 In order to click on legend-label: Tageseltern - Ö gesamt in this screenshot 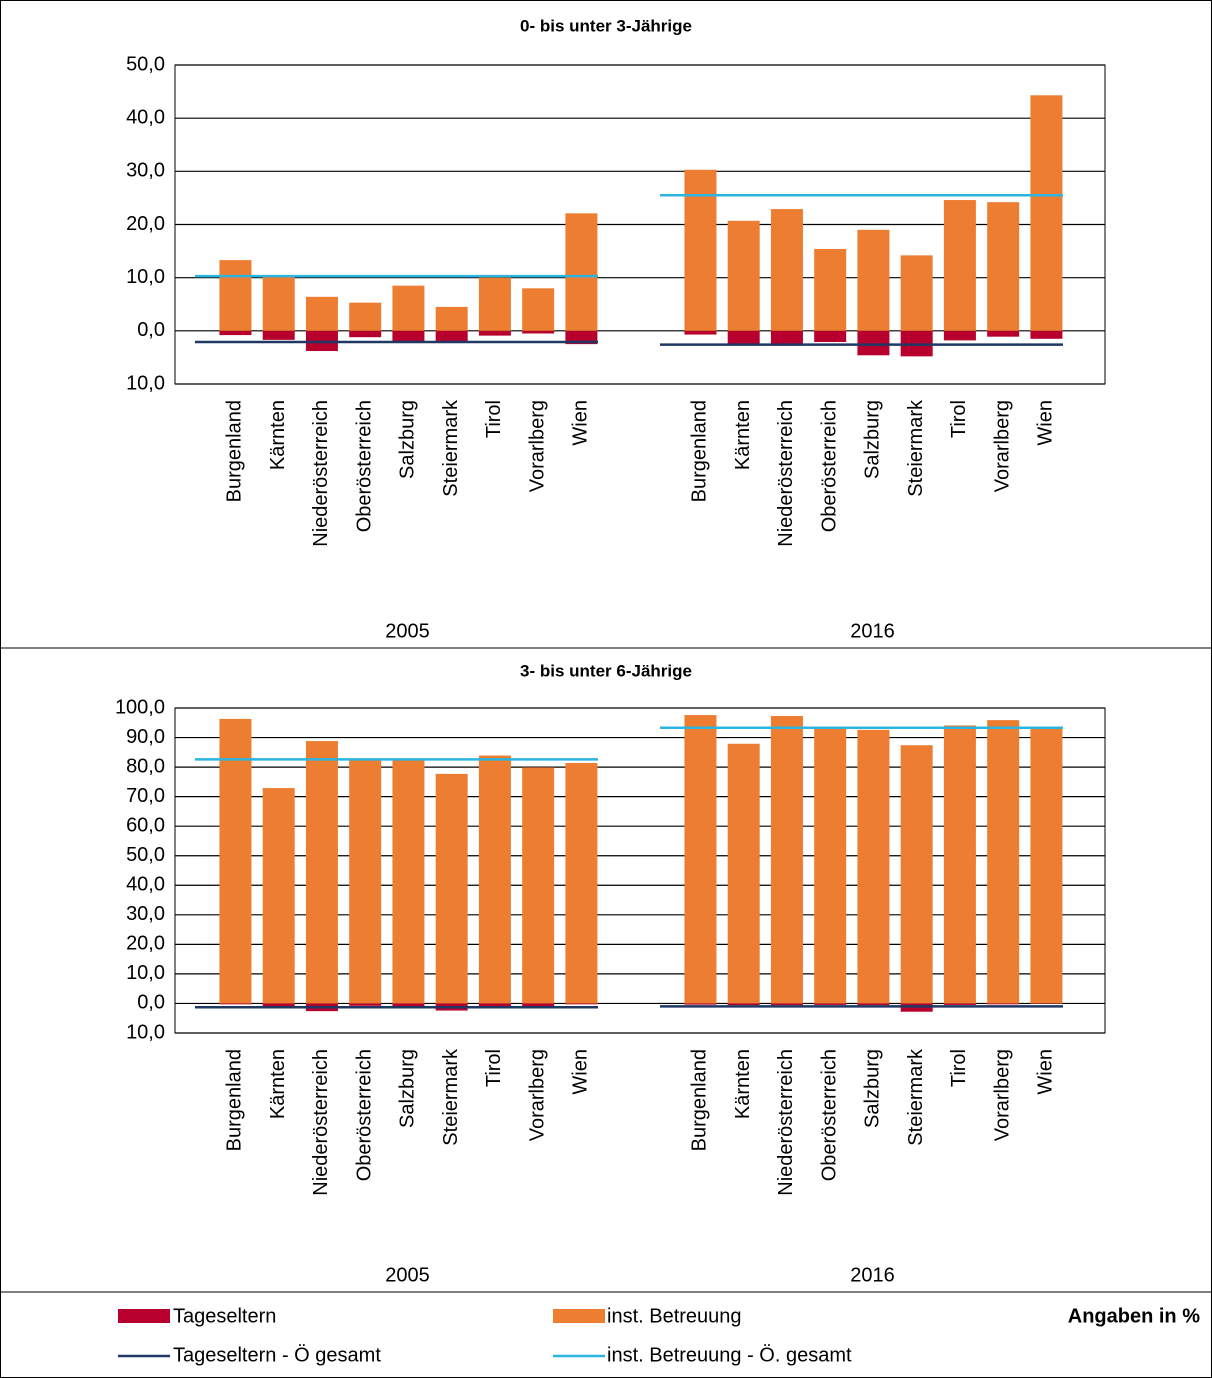, I will do `click(277, 1355)`.